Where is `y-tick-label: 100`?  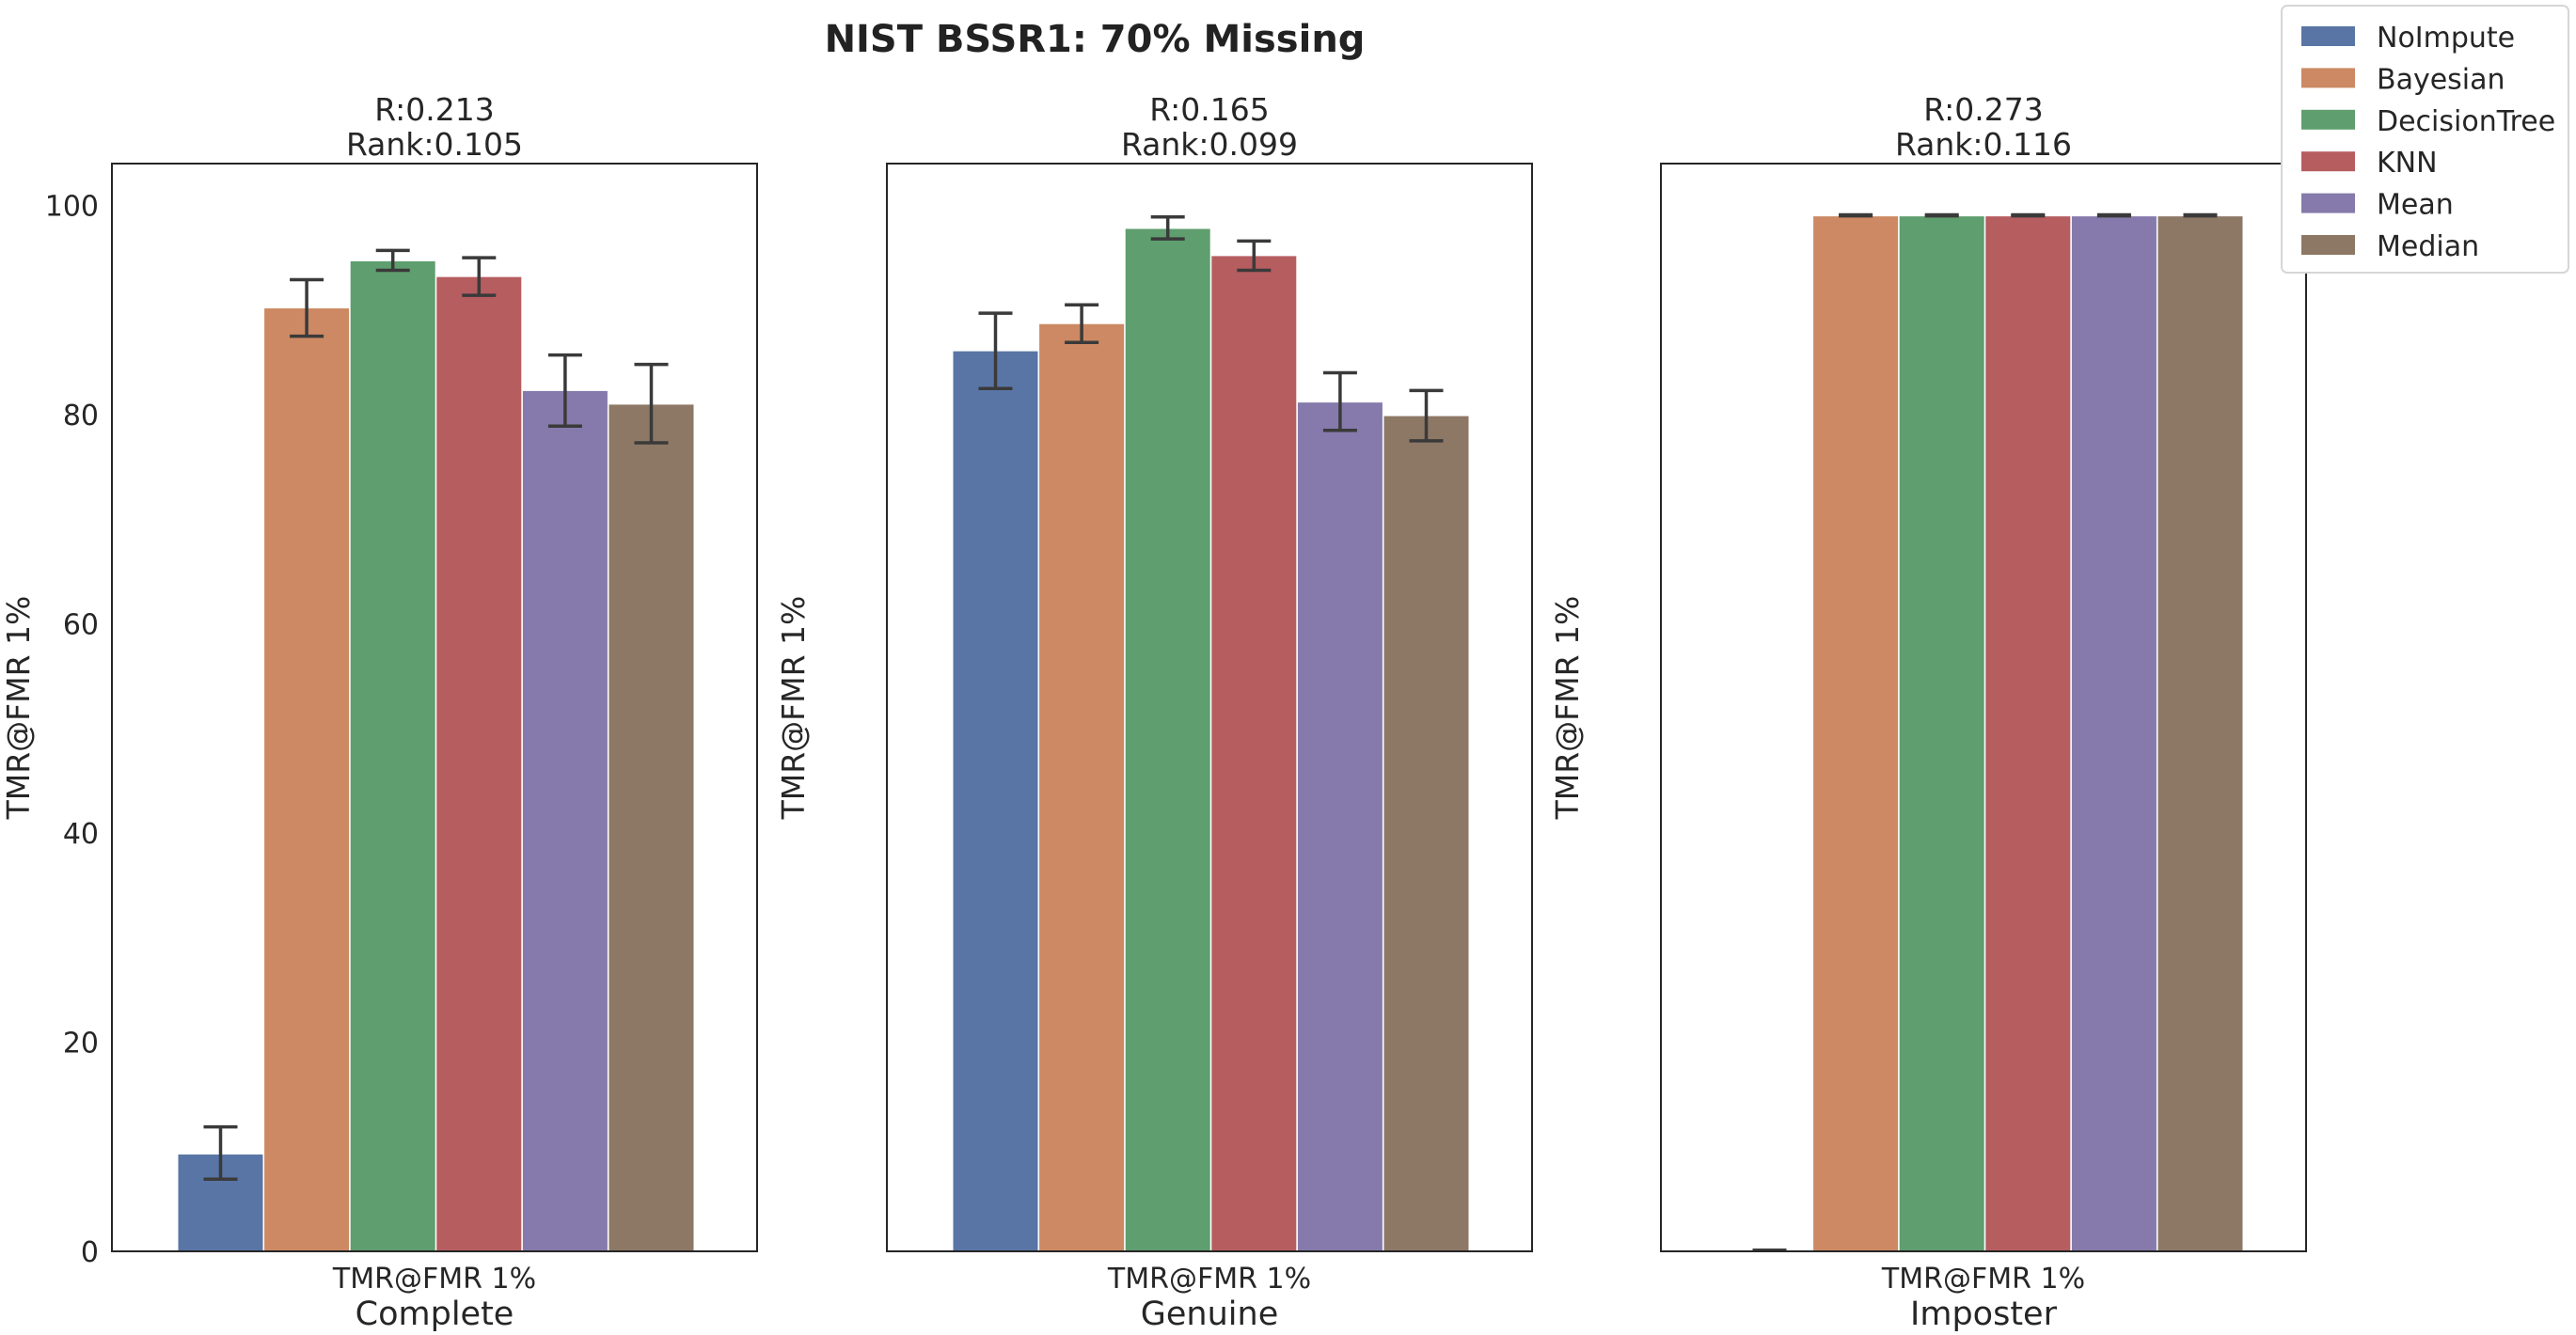
y-tick-label: 100 is located at coordinates (72, 207).